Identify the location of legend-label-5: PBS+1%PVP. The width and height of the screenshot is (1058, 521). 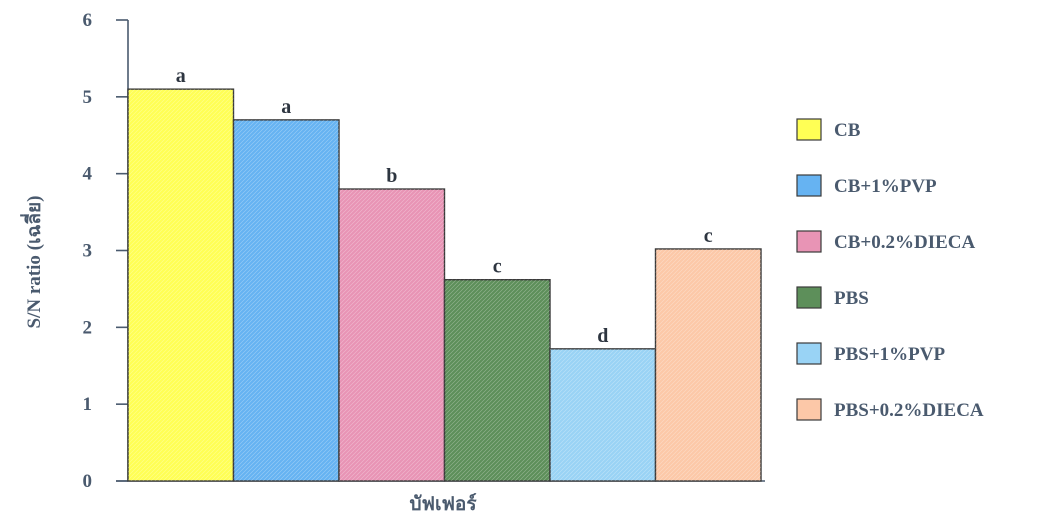
(889, 354).